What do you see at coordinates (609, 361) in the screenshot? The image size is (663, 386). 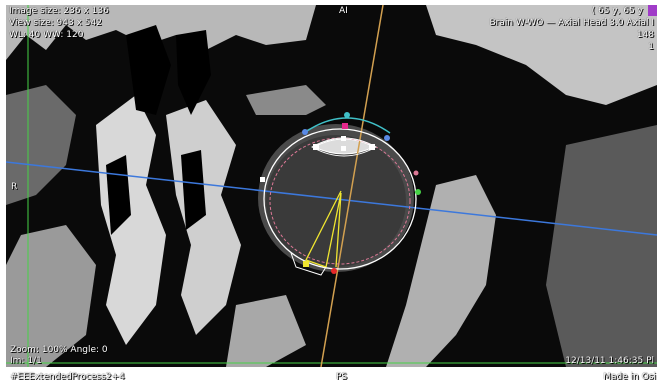 I see `datetime-text: 12/13/11 1:46:35 Pl` at bounding box center [609, 361].